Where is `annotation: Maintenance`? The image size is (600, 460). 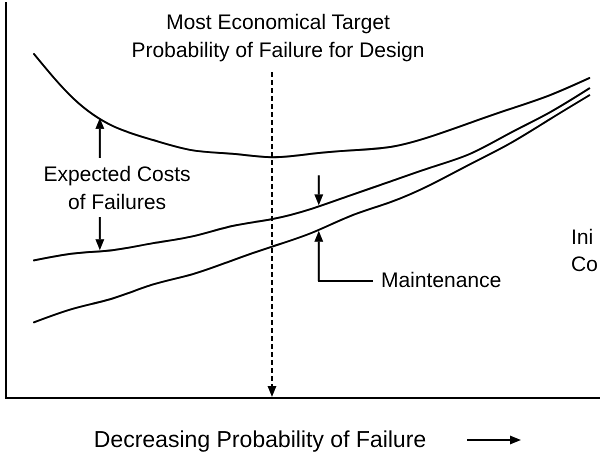 annotation: Maintenance is located at coordinates (441, 280).